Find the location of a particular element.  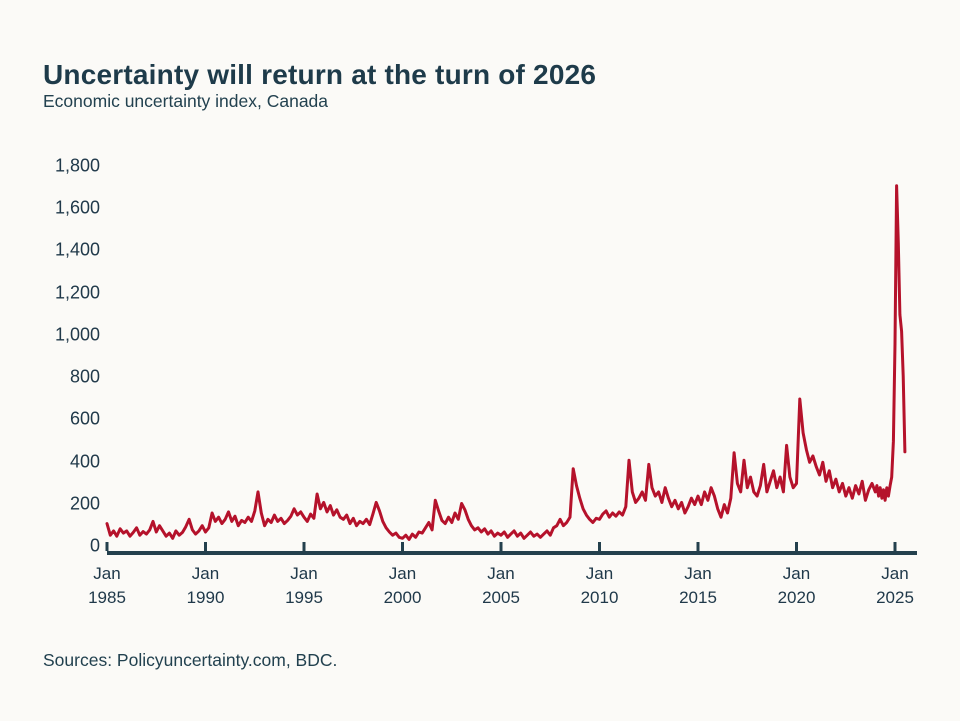

source-note: Sources: Policyuncertainty.com, BDC. is located at coordinates (190, 660).